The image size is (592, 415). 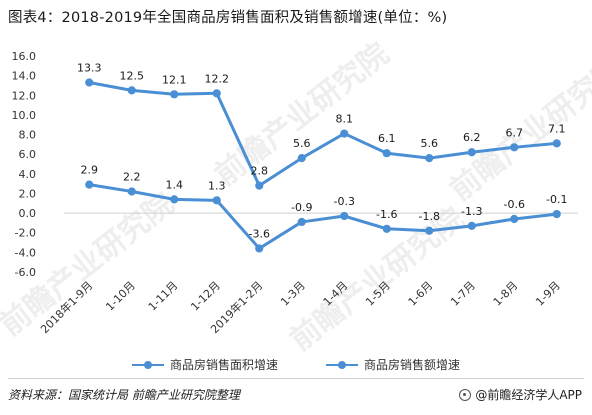 What do you see at coordinates (124, 395) in the screenshot?
I see `source-note: 资料来源：国家统计局 前瞻产业研究院整理` at bounding box center [124, 395].